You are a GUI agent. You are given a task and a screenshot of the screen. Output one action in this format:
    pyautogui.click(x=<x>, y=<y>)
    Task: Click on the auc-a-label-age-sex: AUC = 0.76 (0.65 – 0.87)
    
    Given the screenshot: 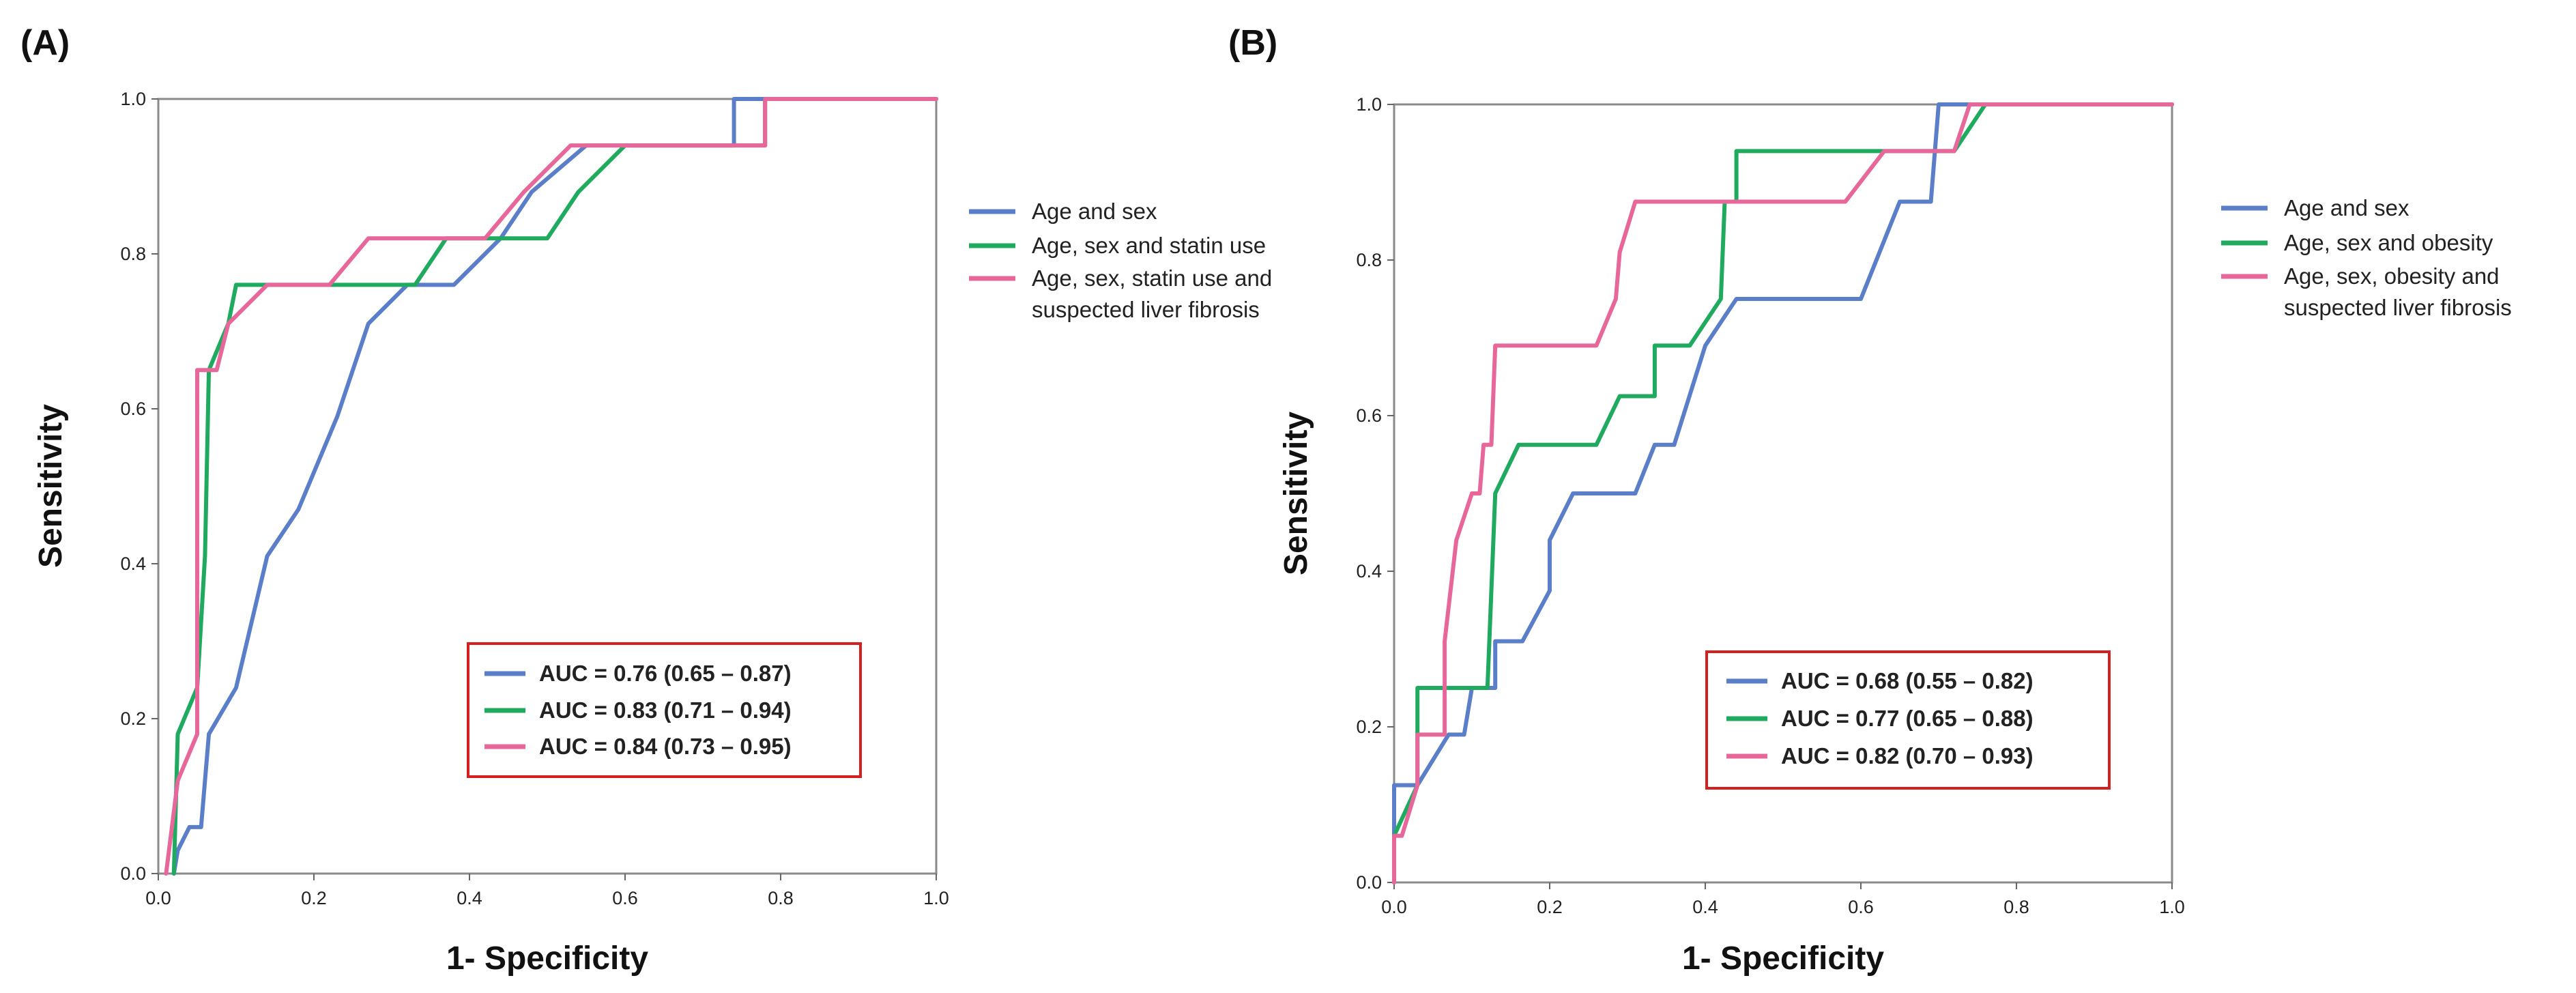 What is the action you would take?
    pyautogui.click(x=665, y=673)
    